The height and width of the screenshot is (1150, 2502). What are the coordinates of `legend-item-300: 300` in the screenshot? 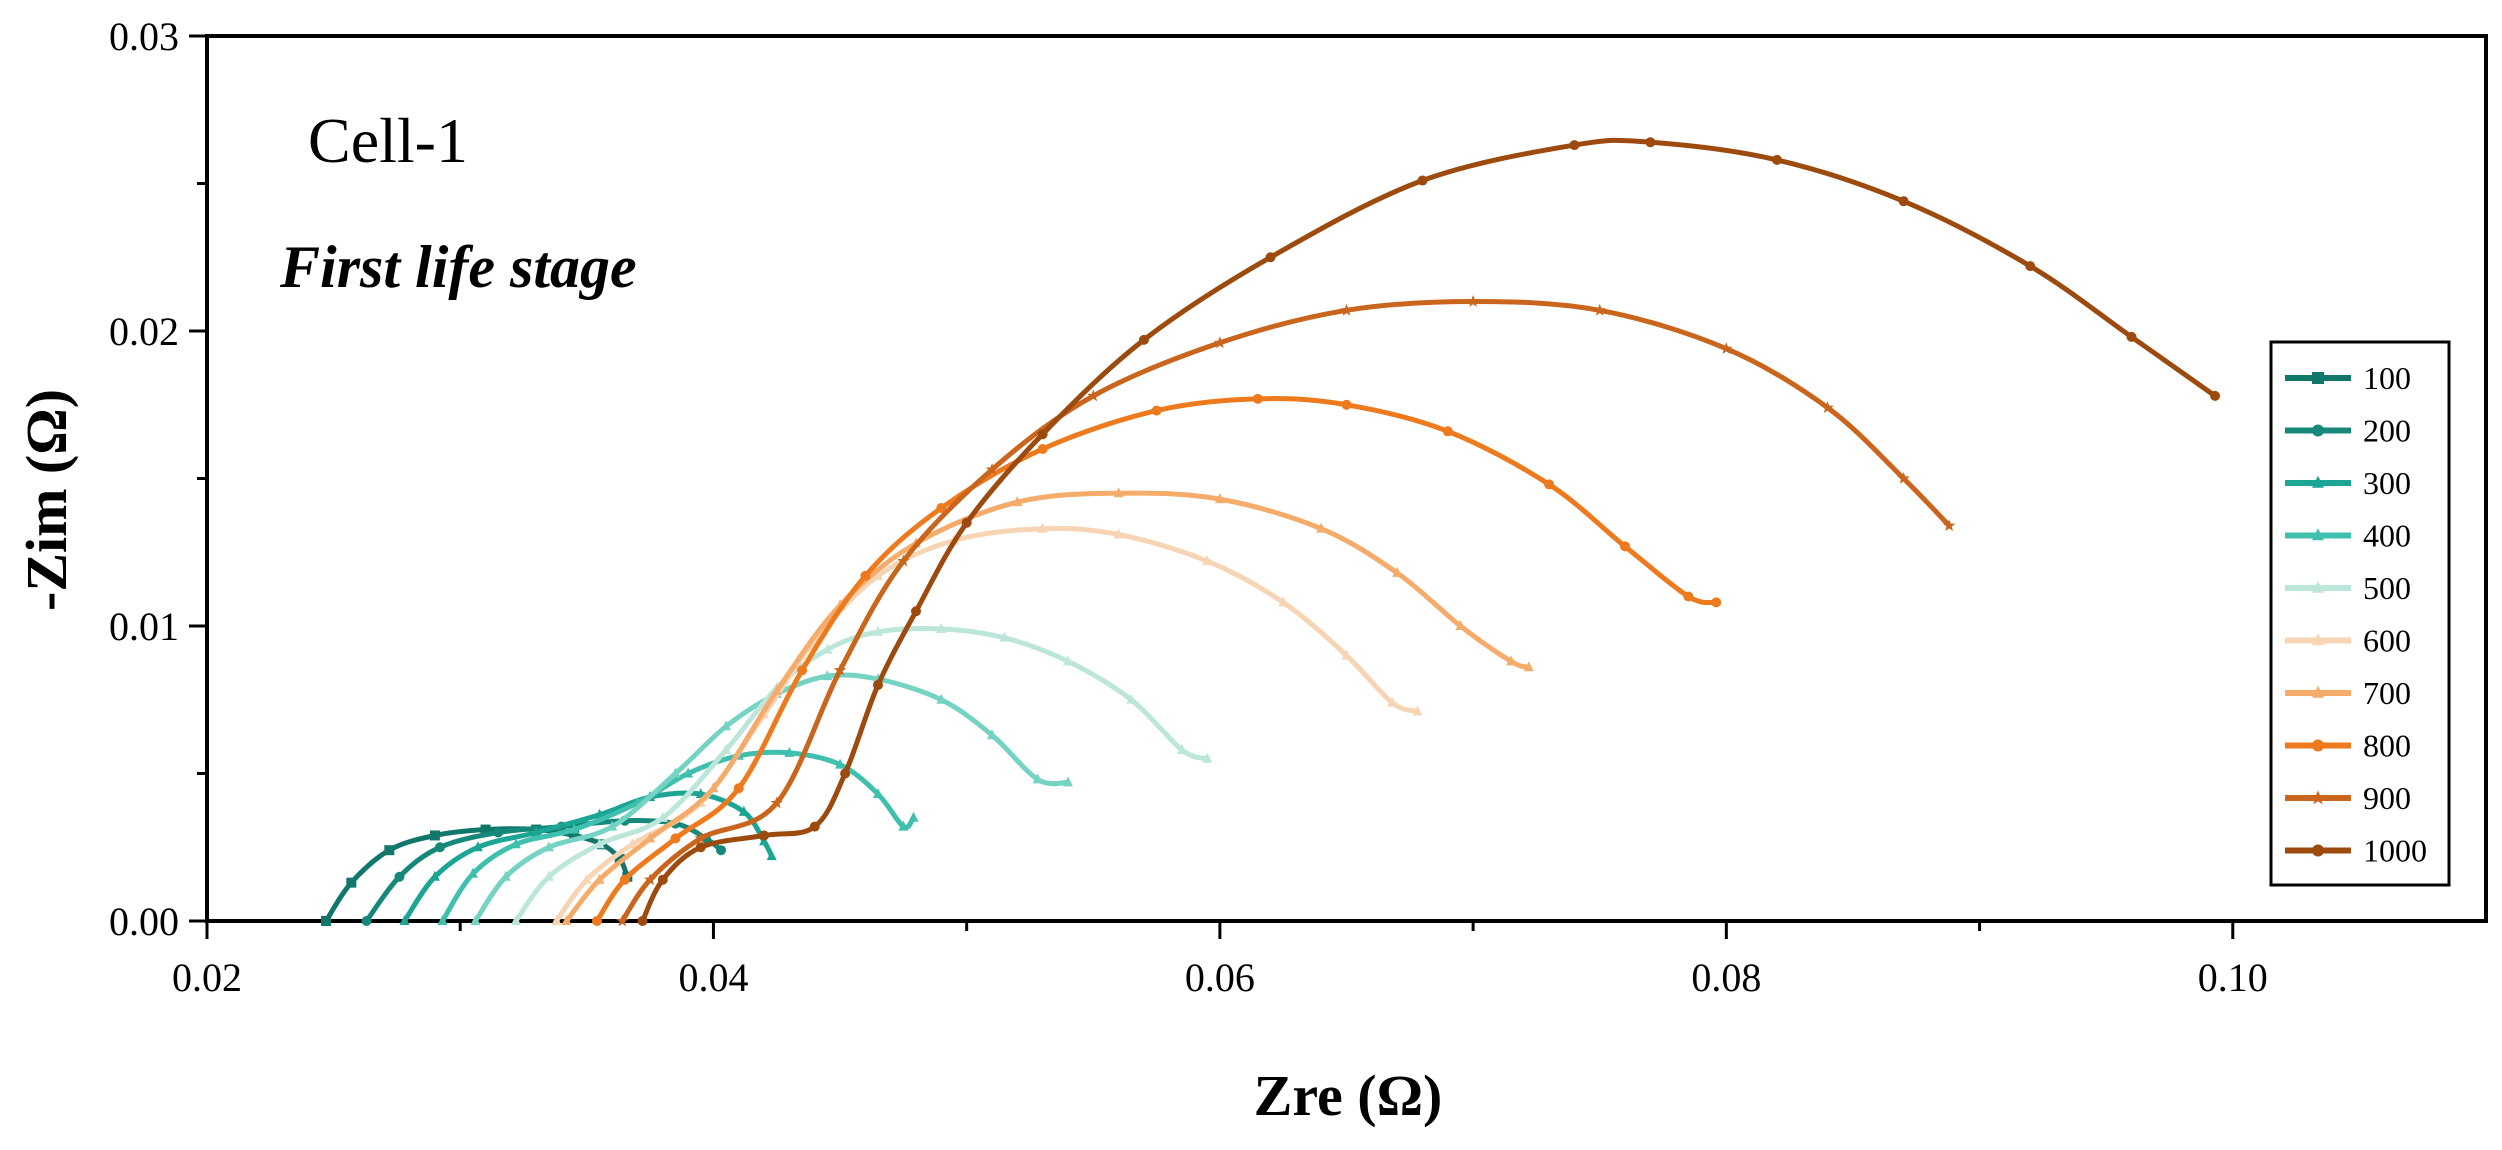 It's located at (2348, 483).